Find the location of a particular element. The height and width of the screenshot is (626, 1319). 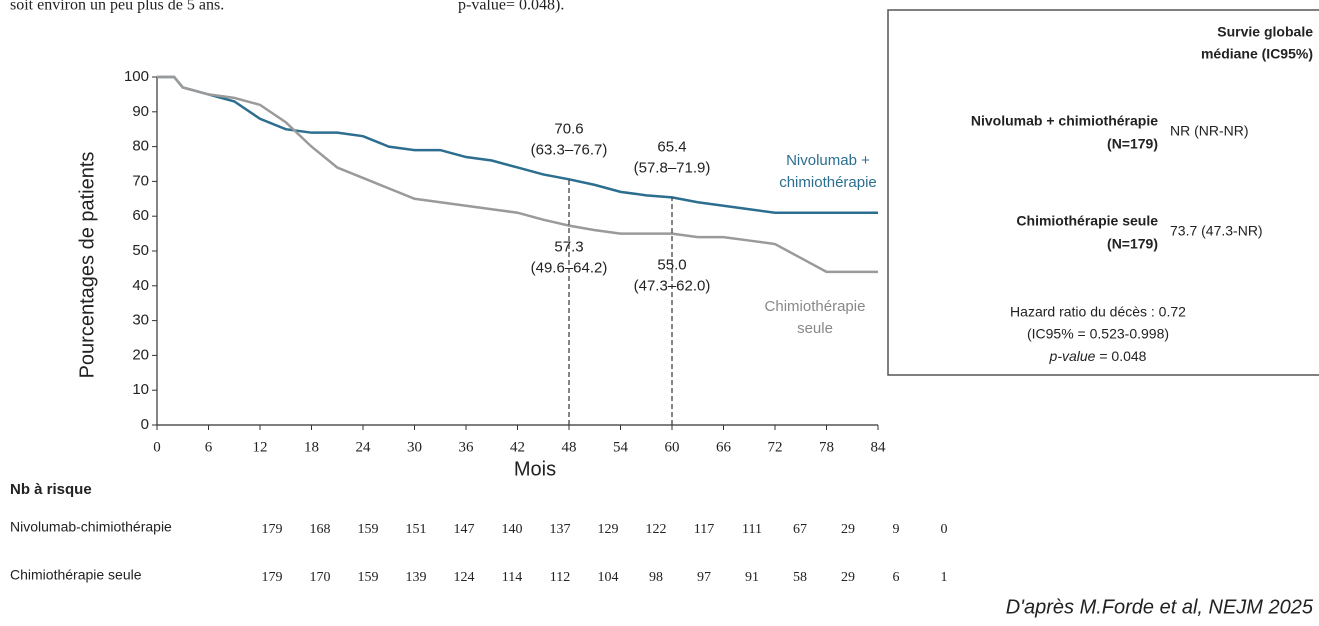

series-label: Nivolumab + chimiothérapie is located at coordinates (828, 171).